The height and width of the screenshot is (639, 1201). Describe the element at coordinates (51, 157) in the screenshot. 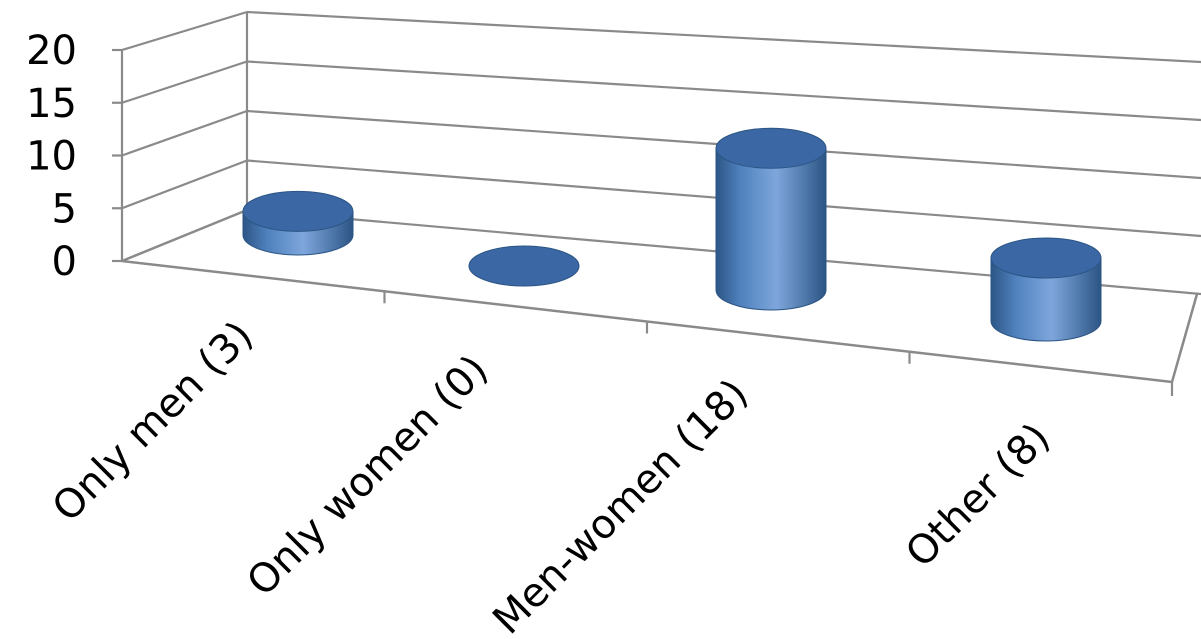

I see `y-tick-label: 10` at that location.